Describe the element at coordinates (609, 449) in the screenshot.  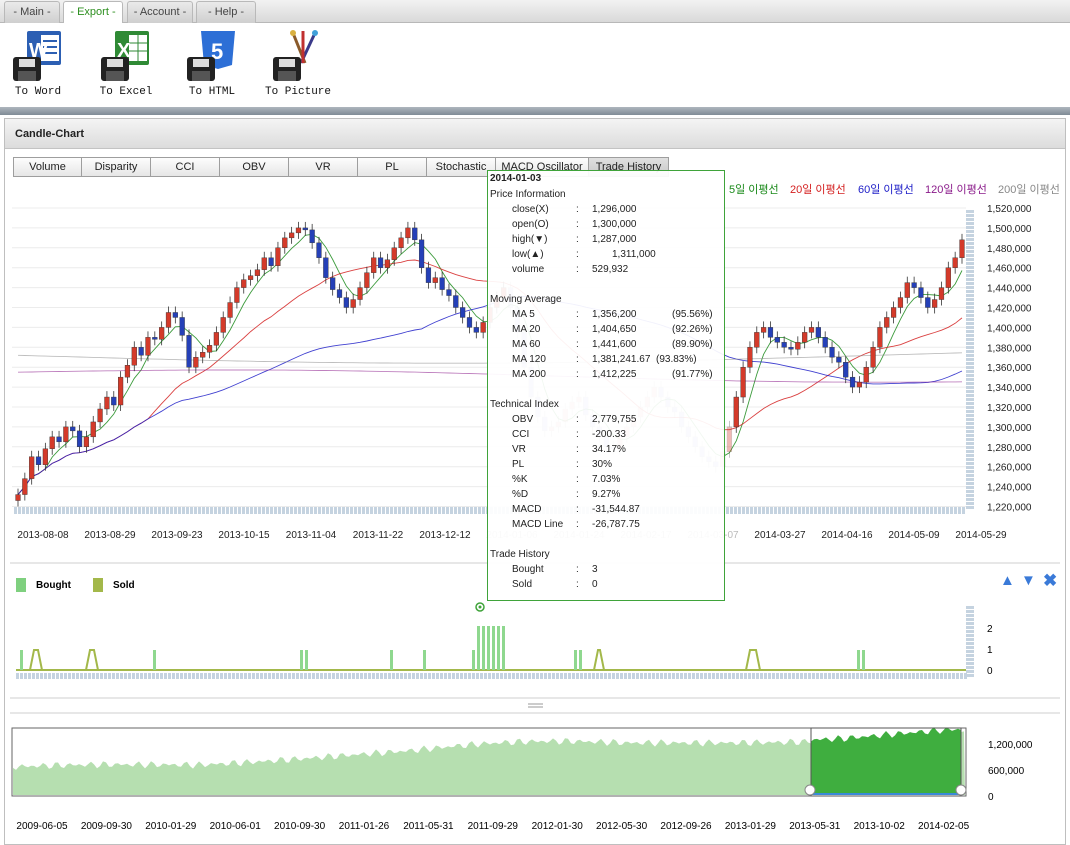
I see `tooltip-tech-value: 34.17%` at that location.